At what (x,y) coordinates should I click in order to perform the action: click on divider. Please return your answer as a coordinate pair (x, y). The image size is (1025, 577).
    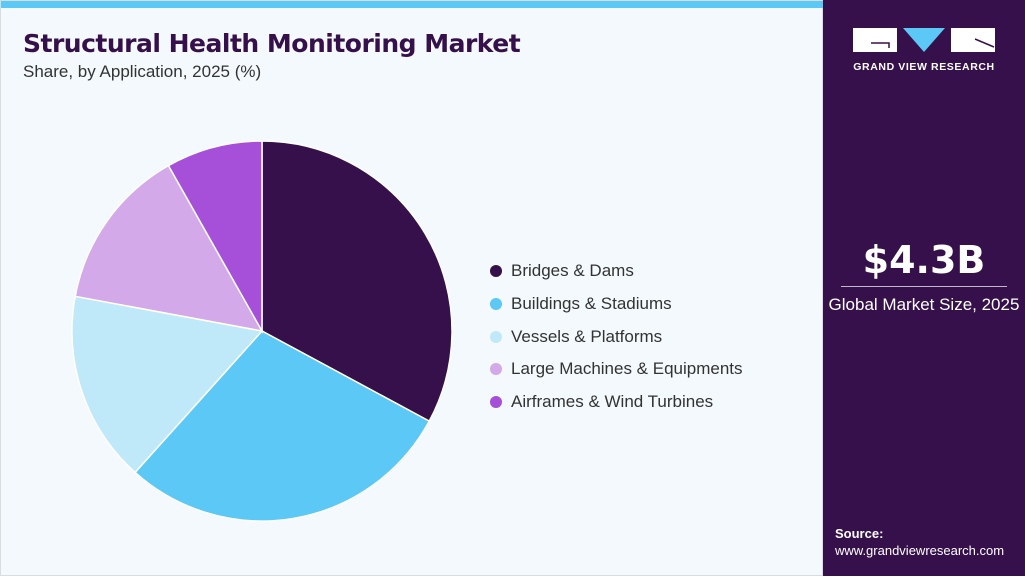
    Looking at the image, I should click on (924, 286).